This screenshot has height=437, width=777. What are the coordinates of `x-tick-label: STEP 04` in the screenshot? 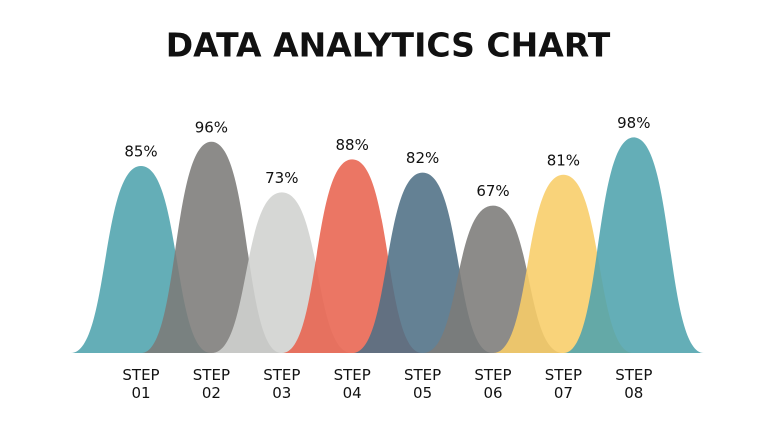 It's located at (352, 384).